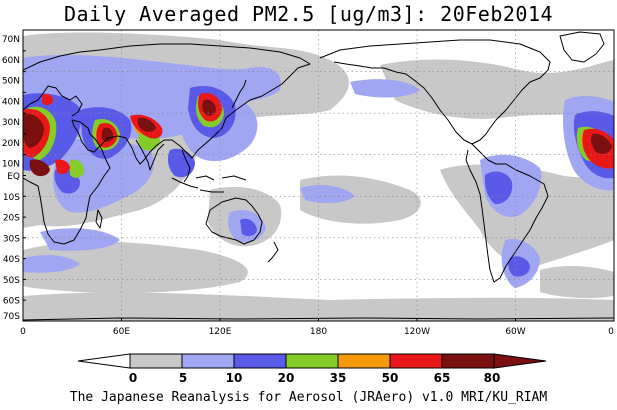 This screenshot has height=410, width=617. I want to click on lat-label-50s: 50S, so click(11, 281).